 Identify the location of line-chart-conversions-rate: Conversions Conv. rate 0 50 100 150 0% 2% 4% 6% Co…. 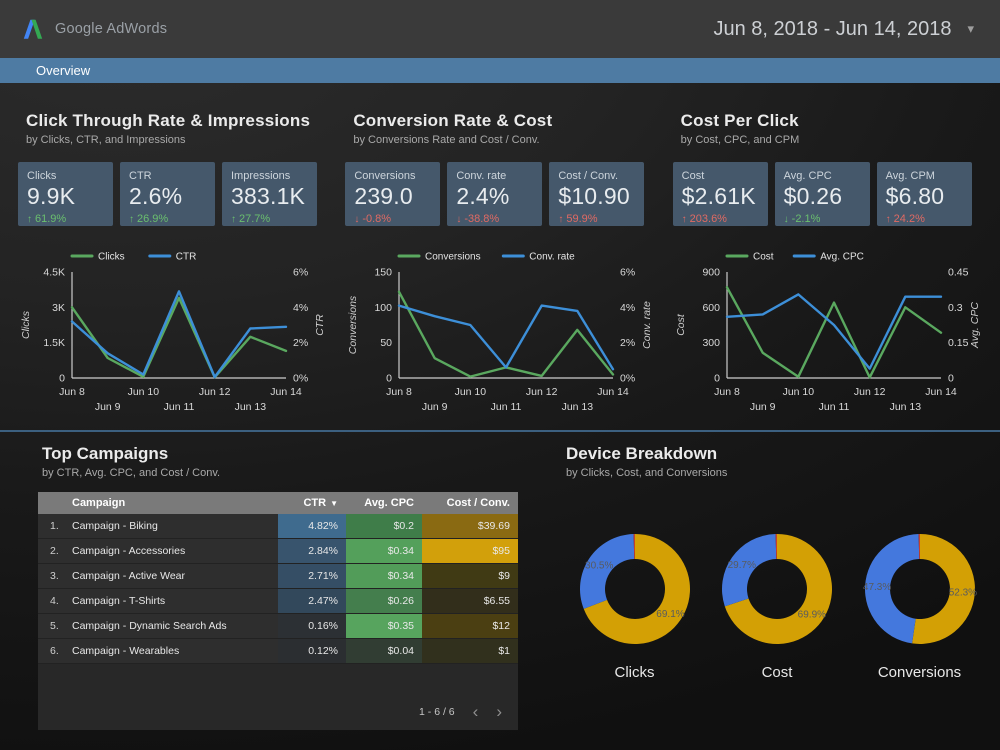
(499, 332).